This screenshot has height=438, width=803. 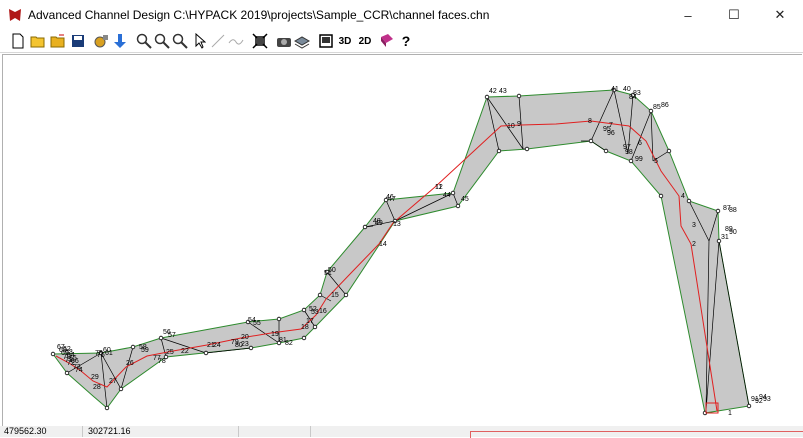 What do you see at coordinates (729, 229) in the screenshot?
I see `edge-station-label: 89` at bounding box center [729, 229].